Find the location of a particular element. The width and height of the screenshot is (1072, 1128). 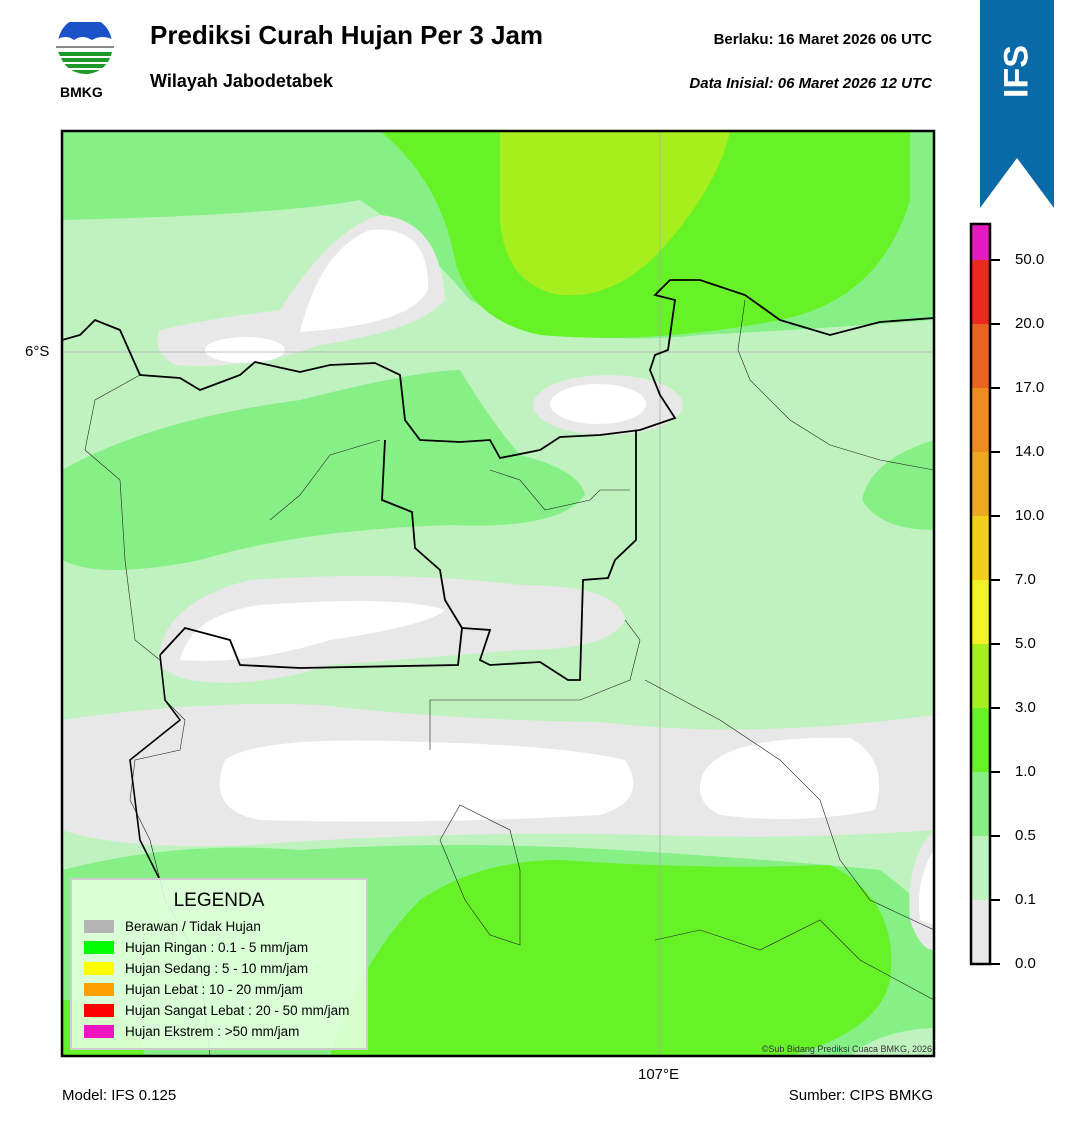

zone-05-mid is located at coordinates (323, 470).